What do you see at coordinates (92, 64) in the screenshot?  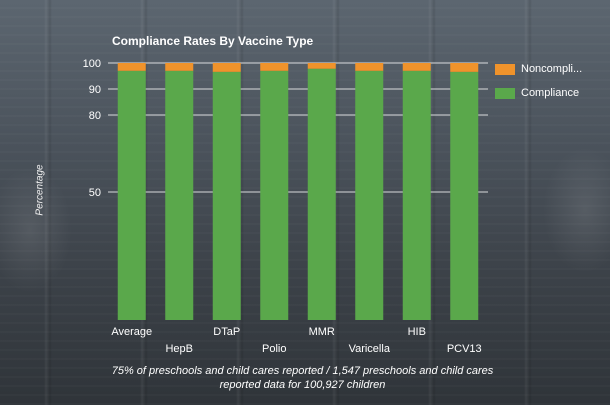 I see `y-tick-label-100: 100` at bounding box center [92, 64].